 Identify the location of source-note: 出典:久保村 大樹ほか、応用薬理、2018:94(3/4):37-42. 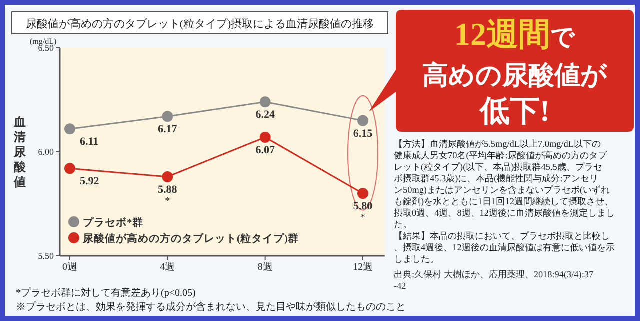
(494, 280).